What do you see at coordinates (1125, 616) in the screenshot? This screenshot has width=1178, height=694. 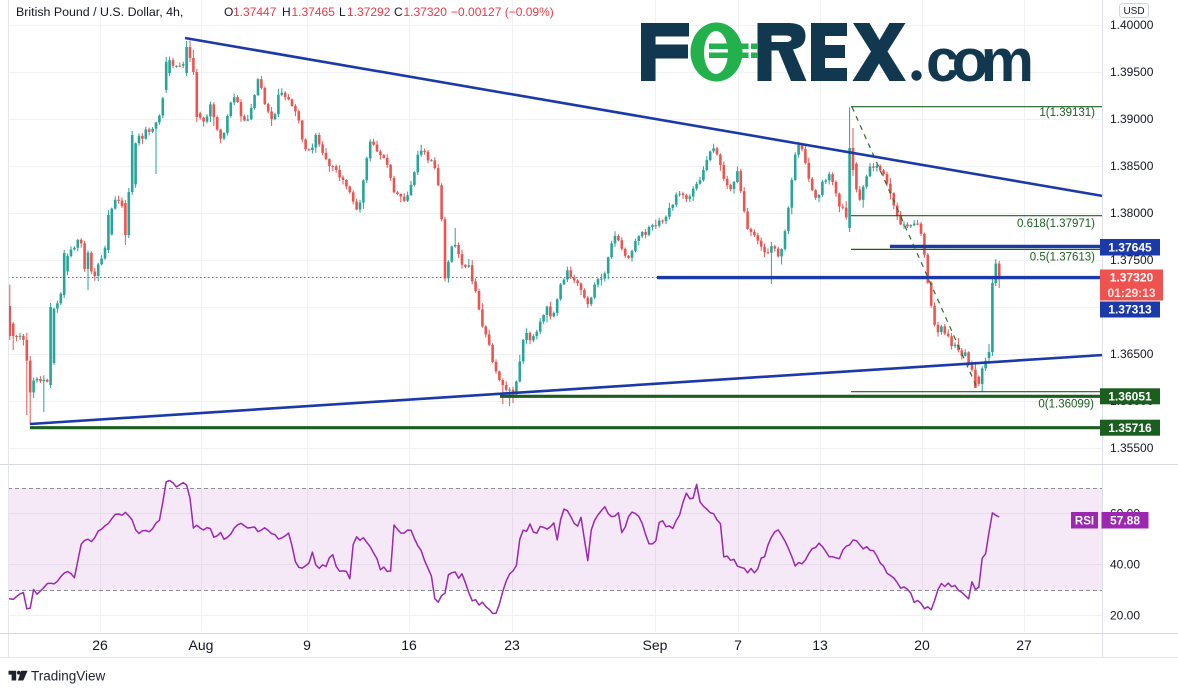 I see `svg-text: 20.00` at bounding box center [1125, 616].